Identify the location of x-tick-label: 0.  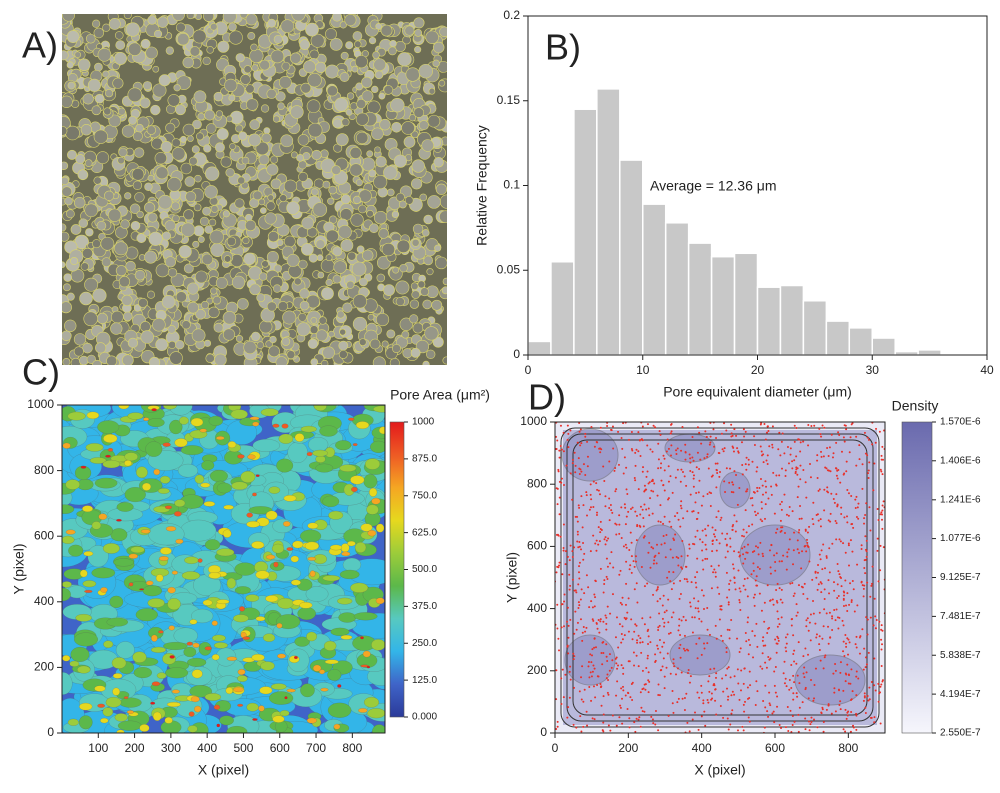
(555, 748).